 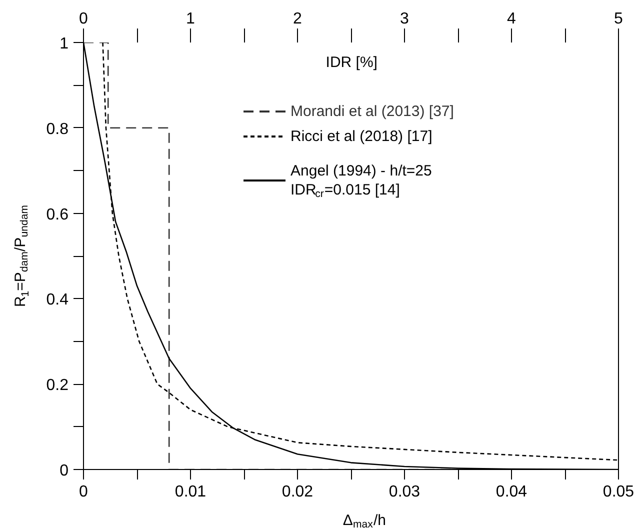 What do you see at coordinates (57, 215) in the screenshot?
I see `y-tick-label: 0.6` at bounding box center [57, 215].